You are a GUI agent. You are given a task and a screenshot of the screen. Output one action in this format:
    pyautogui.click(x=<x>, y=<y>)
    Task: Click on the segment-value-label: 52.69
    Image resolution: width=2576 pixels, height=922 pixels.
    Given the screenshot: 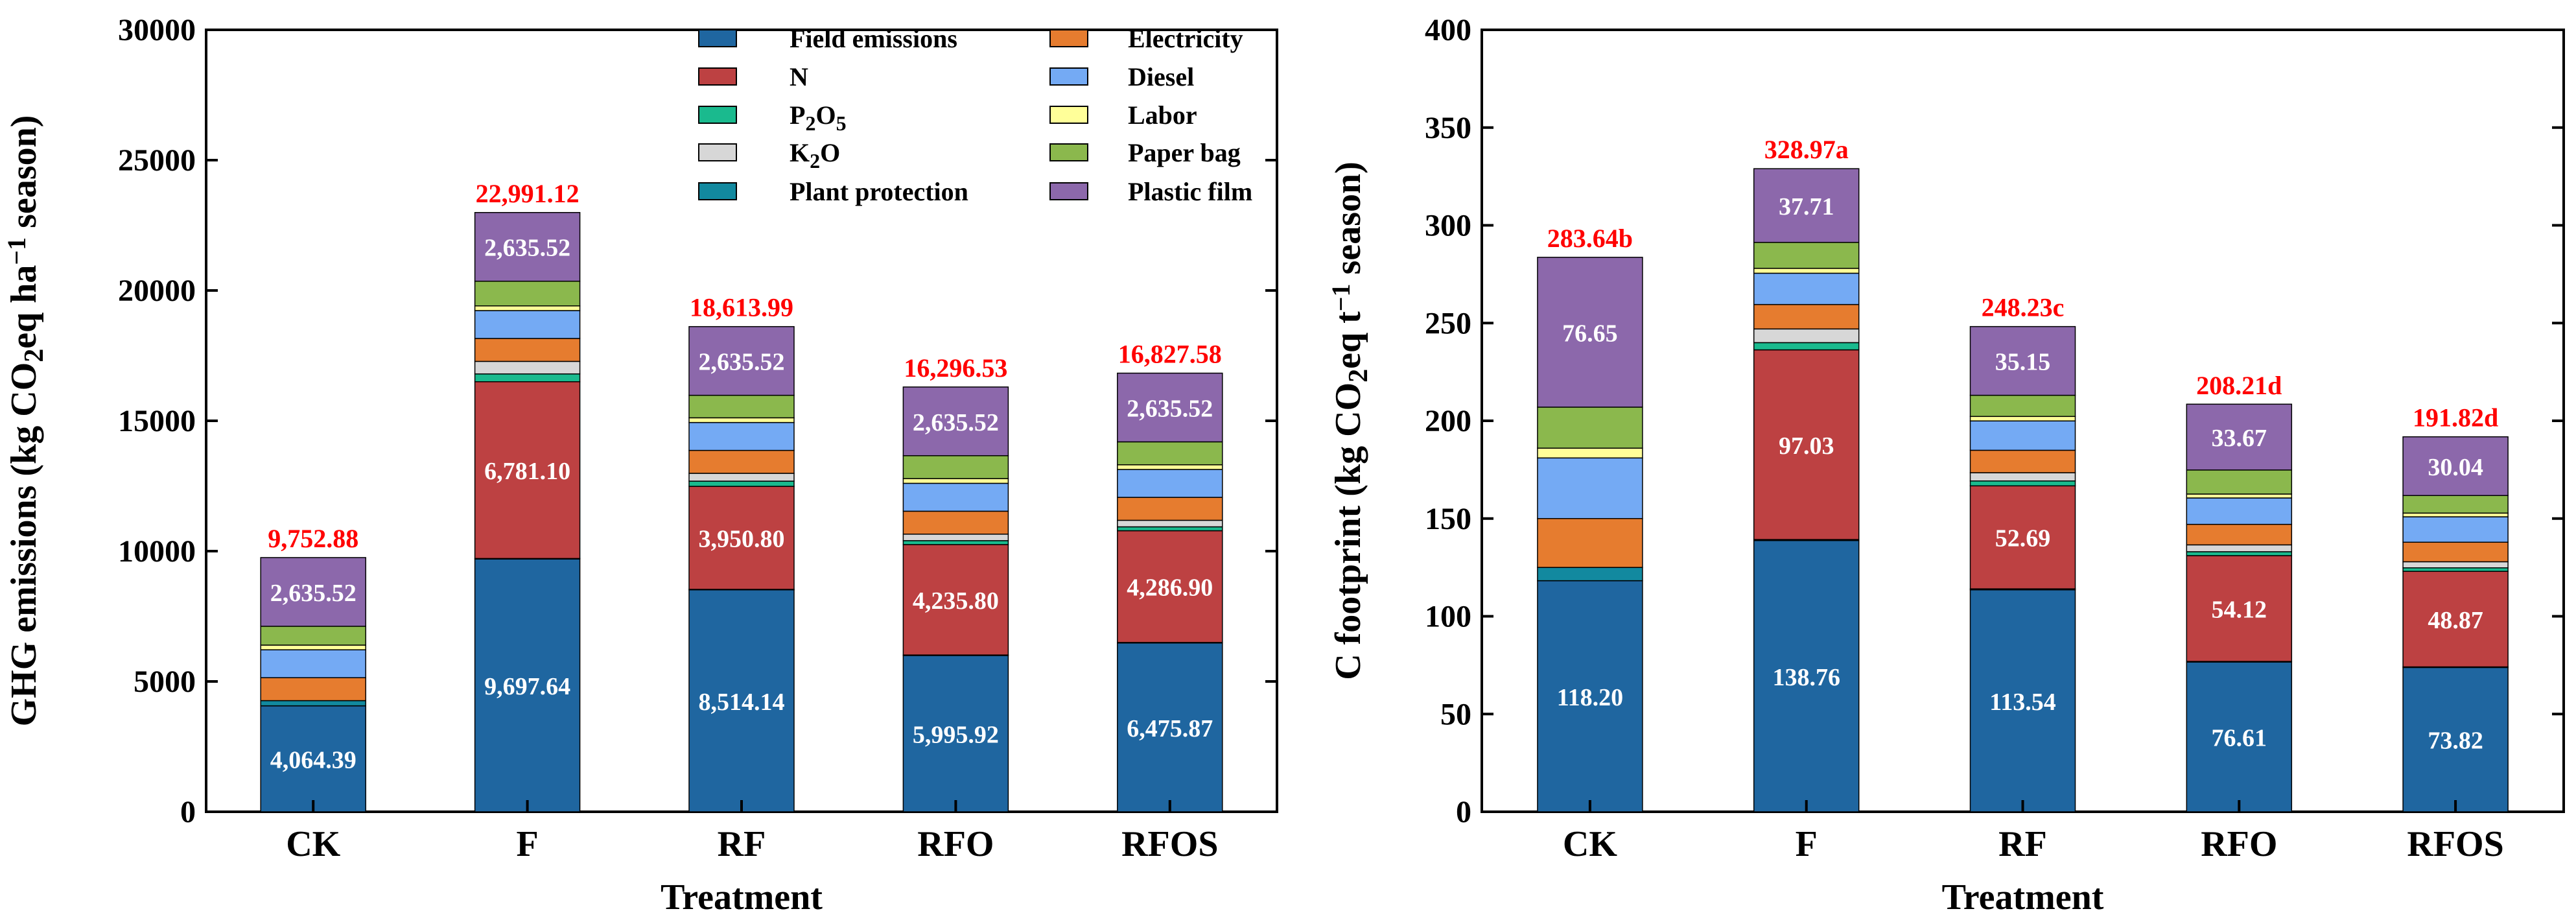 What is the action you would take?
    pyautogui.click(x=2023, y=538)
    